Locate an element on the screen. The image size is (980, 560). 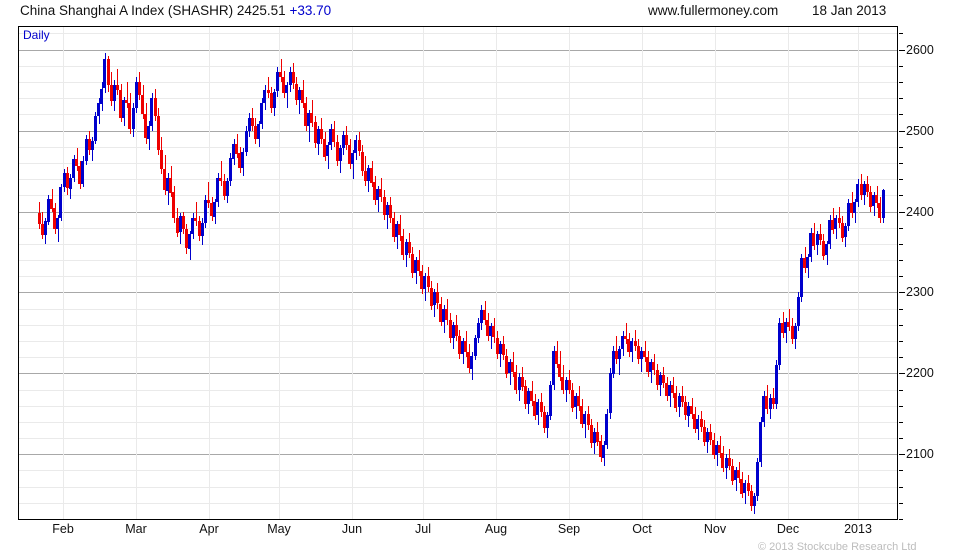
x-axis-tick-label: May is located at coordinates (279, 529).